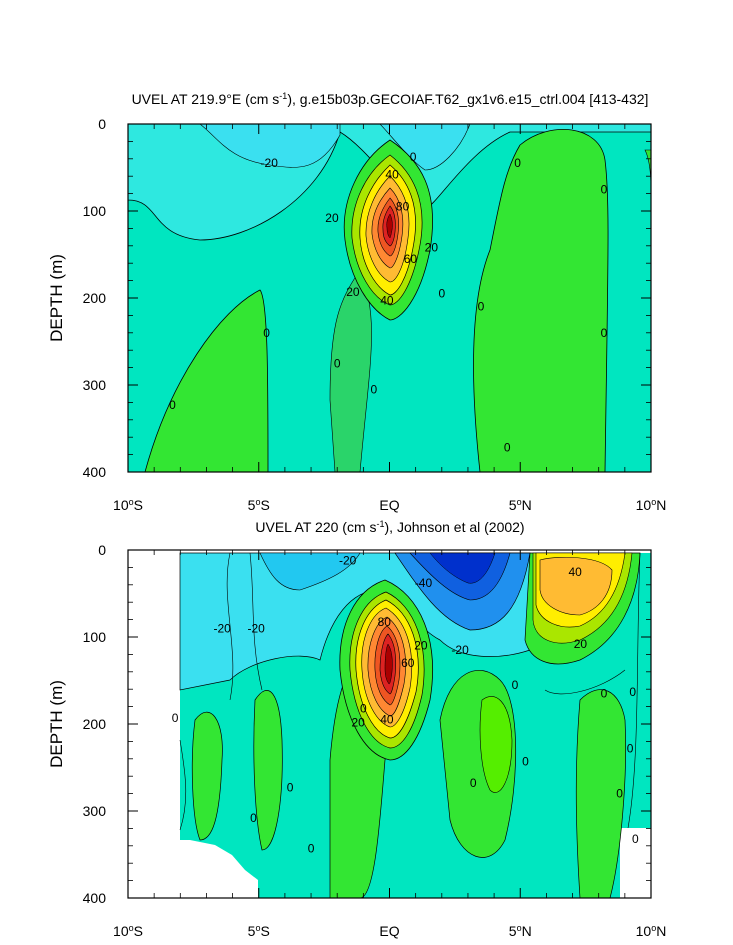  I want to click on panel1-ylabel: DEPTH (m), so click(56, 298).